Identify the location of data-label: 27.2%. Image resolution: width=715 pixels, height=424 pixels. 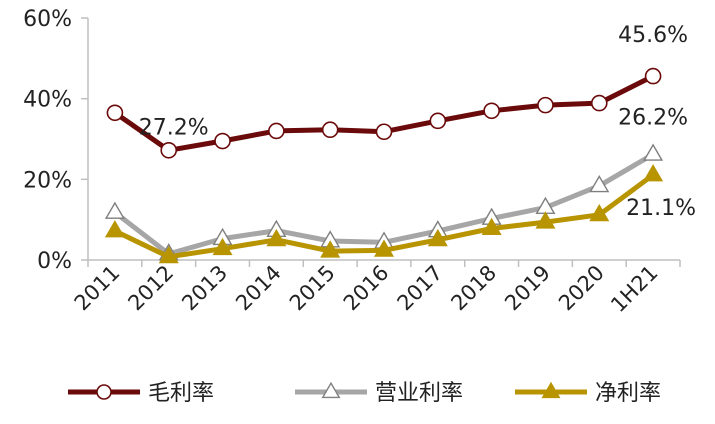
(174, 127).